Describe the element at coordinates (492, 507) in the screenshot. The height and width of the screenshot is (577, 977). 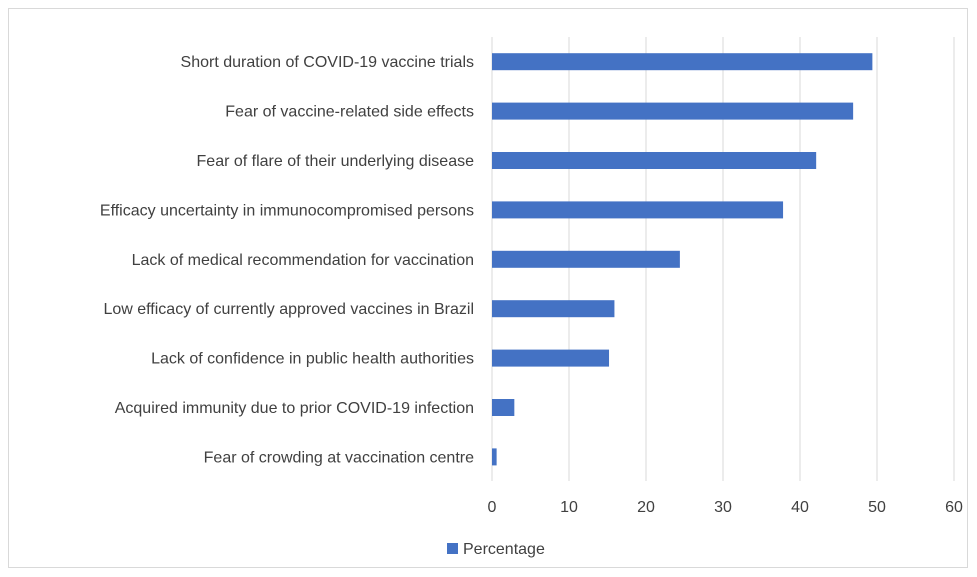
I see `x-tick-label: 0` at that location.